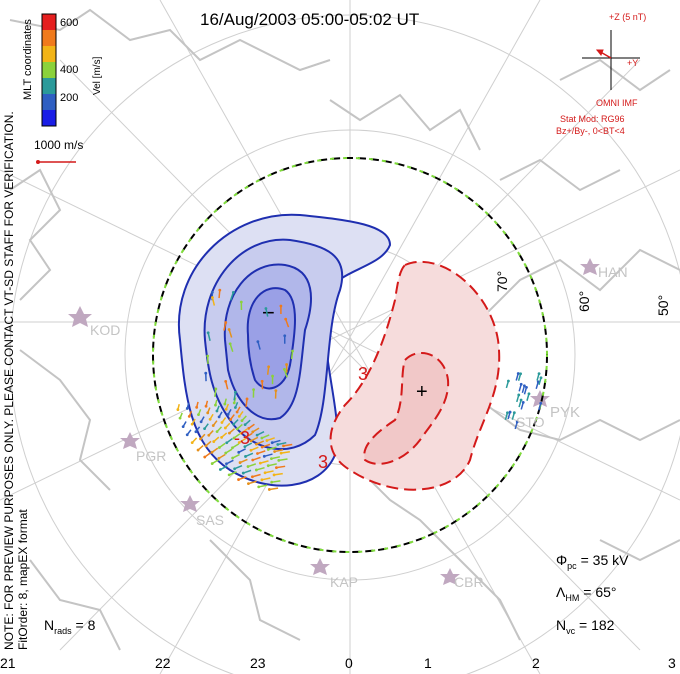  I want to click on imf-clock-diagram, so click(611, 60).